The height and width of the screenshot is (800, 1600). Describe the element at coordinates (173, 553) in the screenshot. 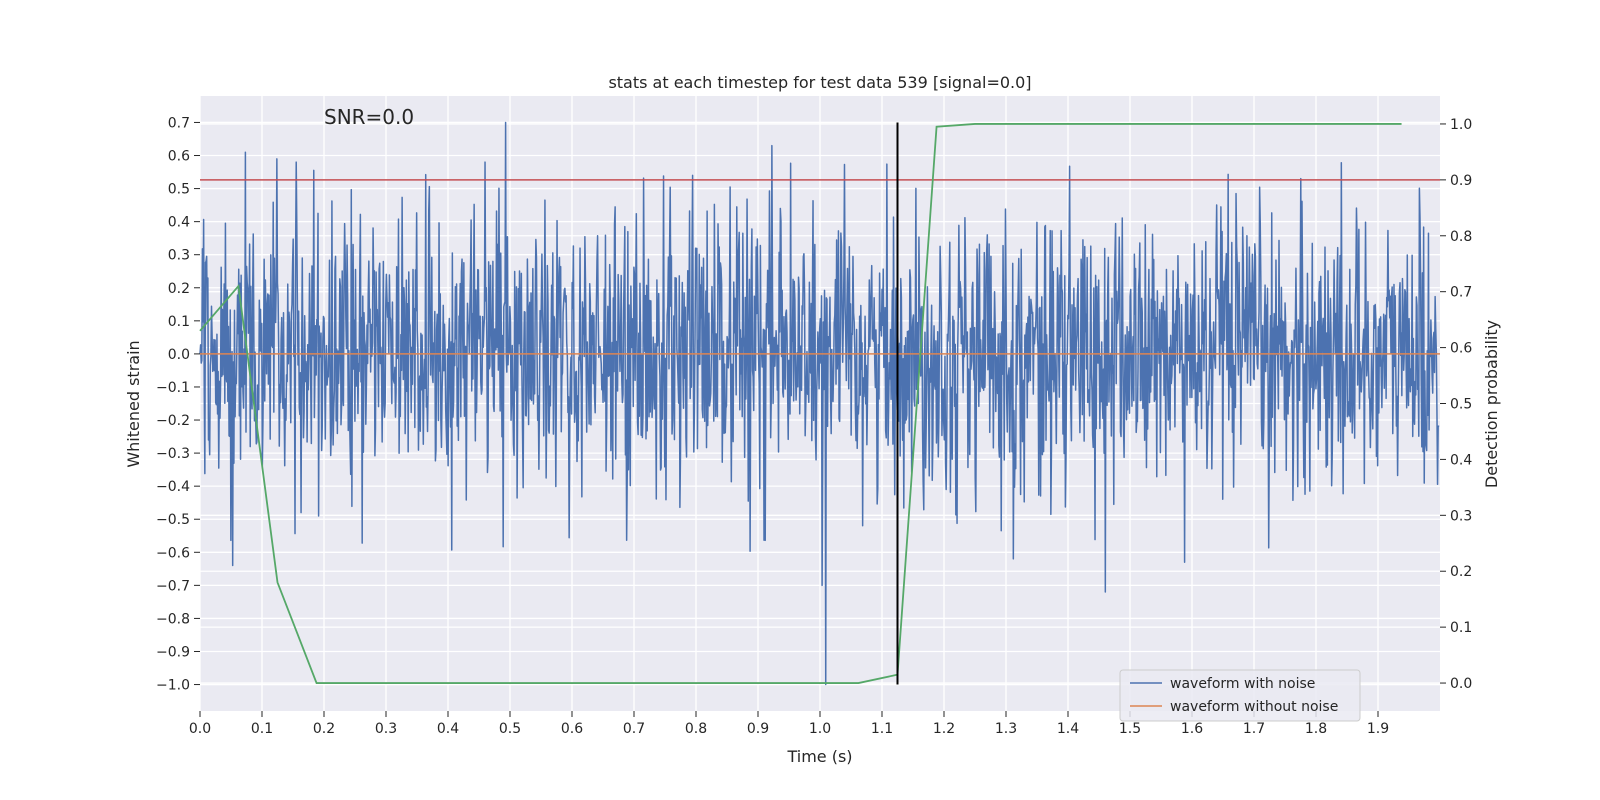

I see `y-tick-label: −0.6` at that location.